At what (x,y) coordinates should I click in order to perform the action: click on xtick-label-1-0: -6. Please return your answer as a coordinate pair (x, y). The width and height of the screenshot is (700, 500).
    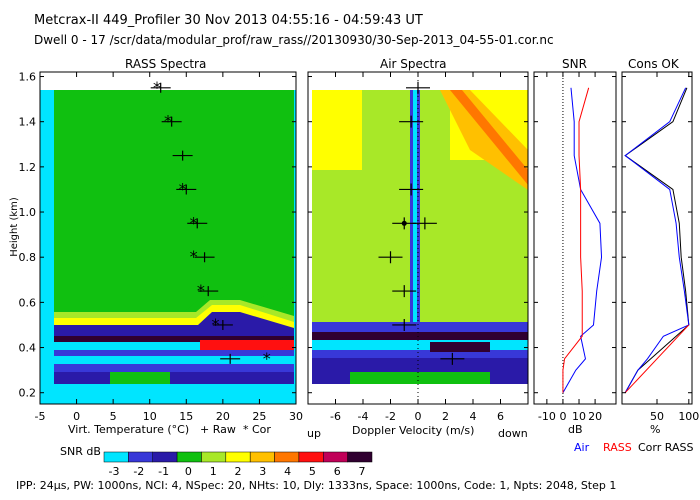
    Looking at the image, I should click on (335, 416).